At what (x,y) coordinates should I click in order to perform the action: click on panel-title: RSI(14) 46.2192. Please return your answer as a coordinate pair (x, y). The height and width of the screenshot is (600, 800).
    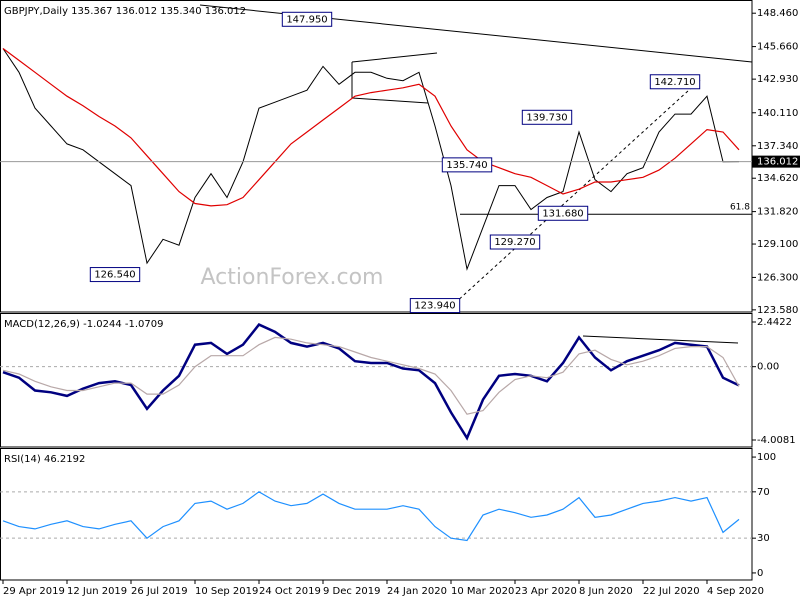
    Looking at the image, I should click on (44, 459).